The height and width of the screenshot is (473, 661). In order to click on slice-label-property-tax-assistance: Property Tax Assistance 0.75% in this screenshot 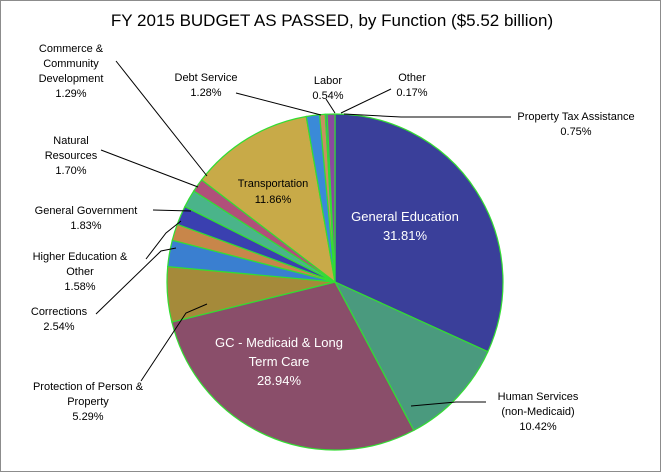, I will do `click(575, 124)`.